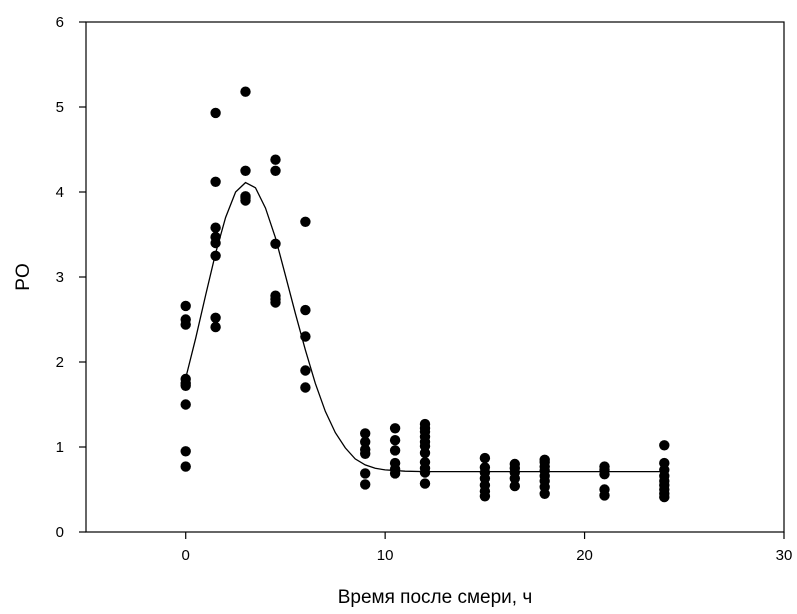  What do you see at coordinates (784, 555) in the screenshot?
I see `x-tick-label: 30` at bounding box center [784, 555].